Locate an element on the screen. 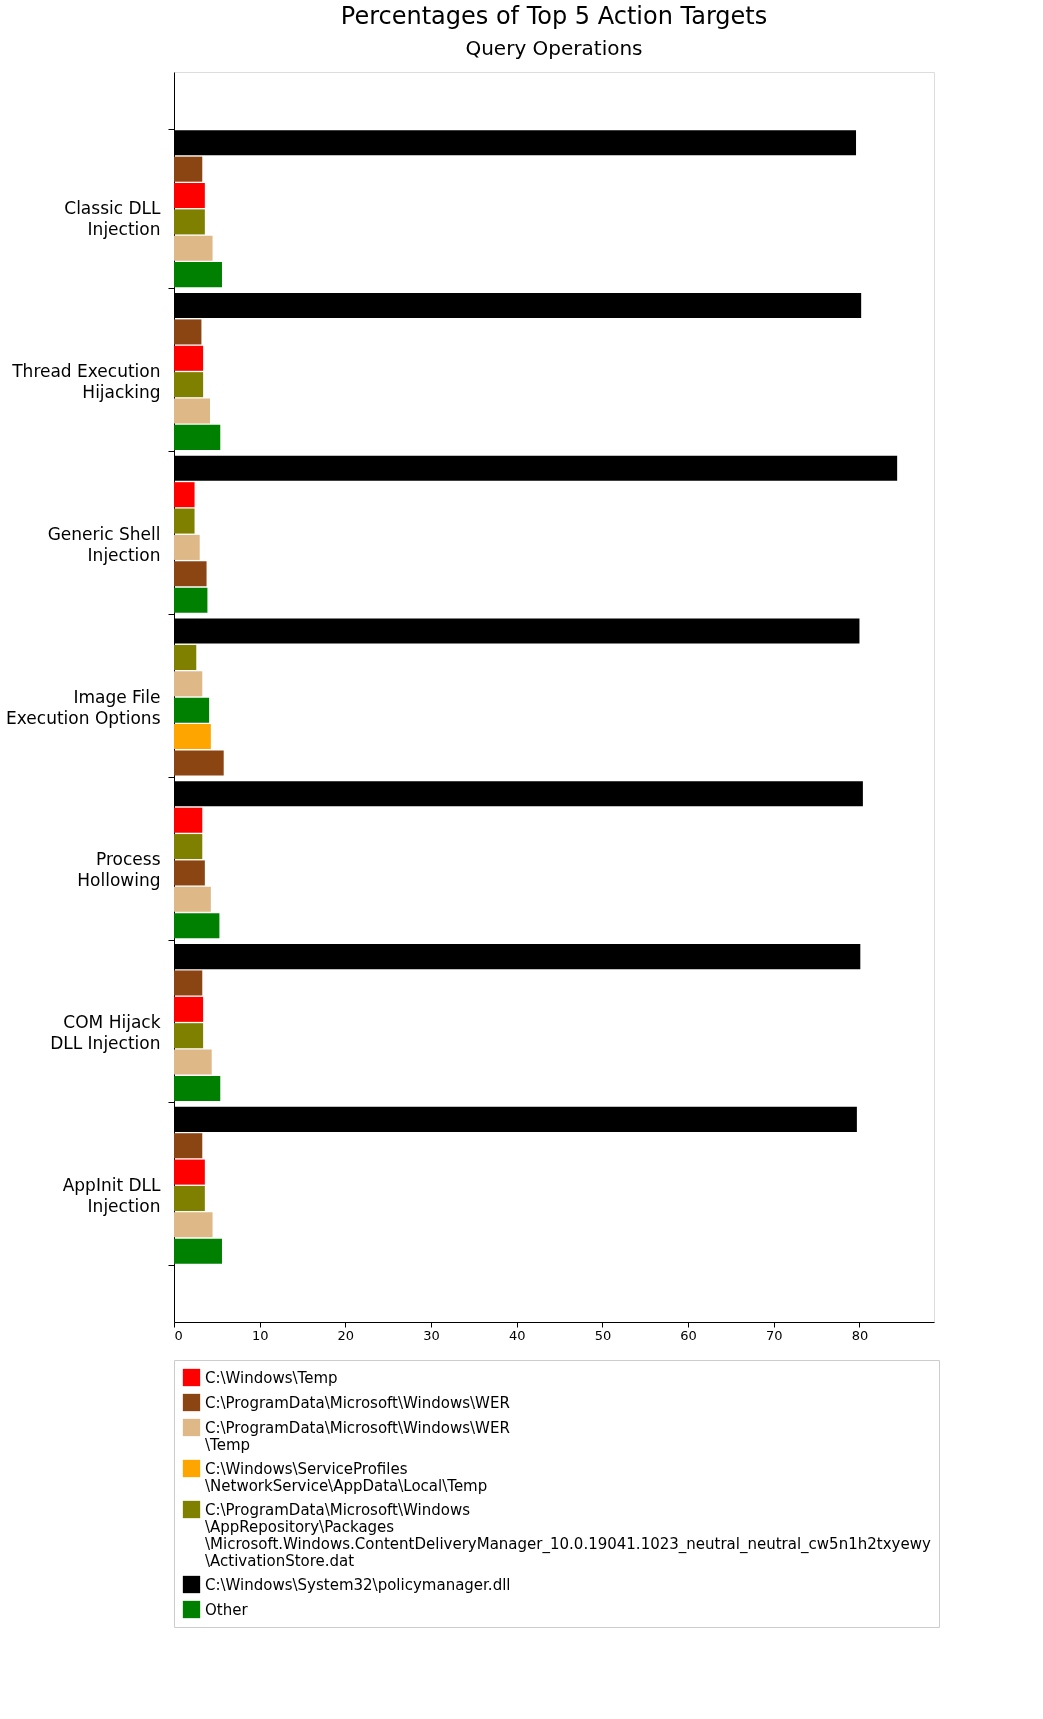  legend-label: Other is located at coordinates (227, 1609).